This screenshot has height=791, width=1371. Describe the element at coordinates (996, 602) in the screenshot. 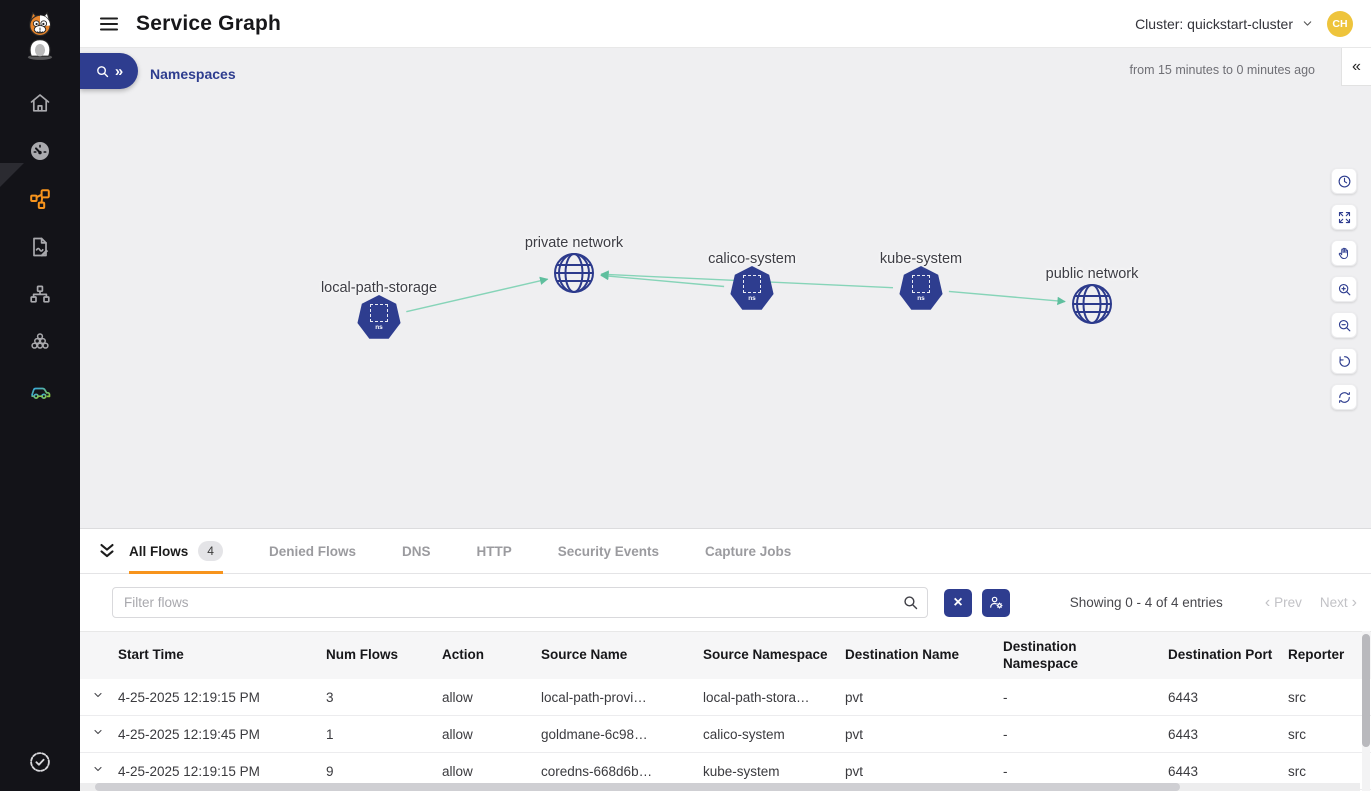

I see `flow-log-settings-button` at that location.